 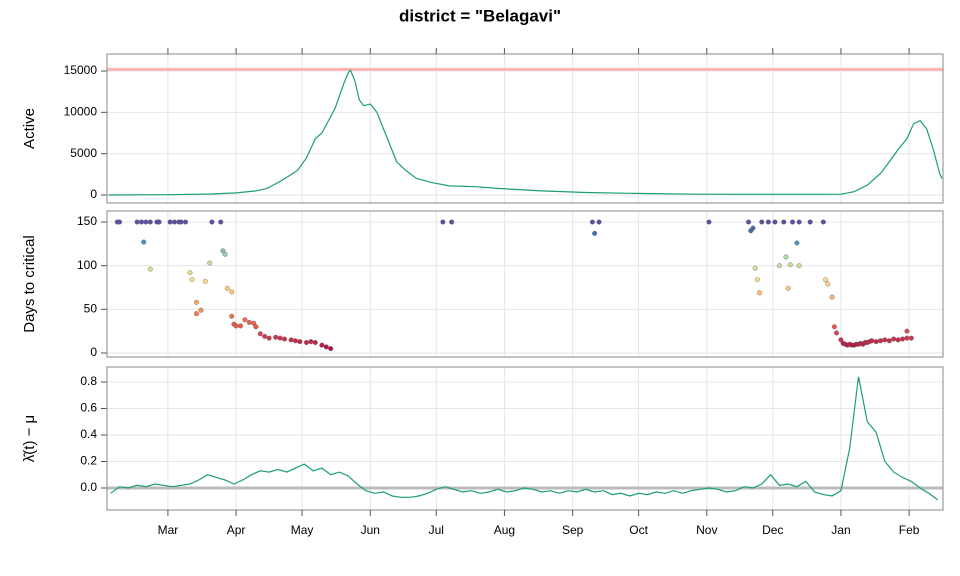 I want to click on y-tick-label: 0.4, so click(x=88, y=434).